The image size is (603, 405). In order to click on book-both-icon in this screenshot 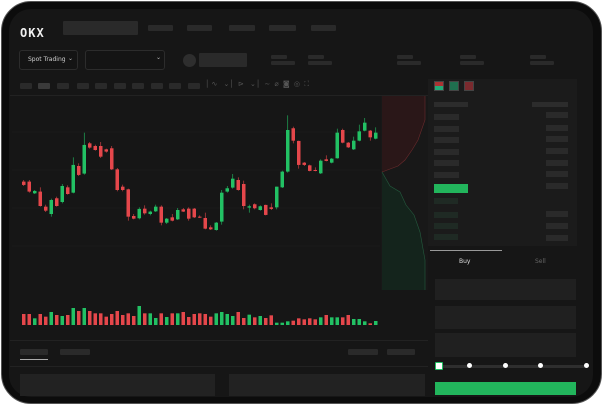, I will do `click(439, 86)`.